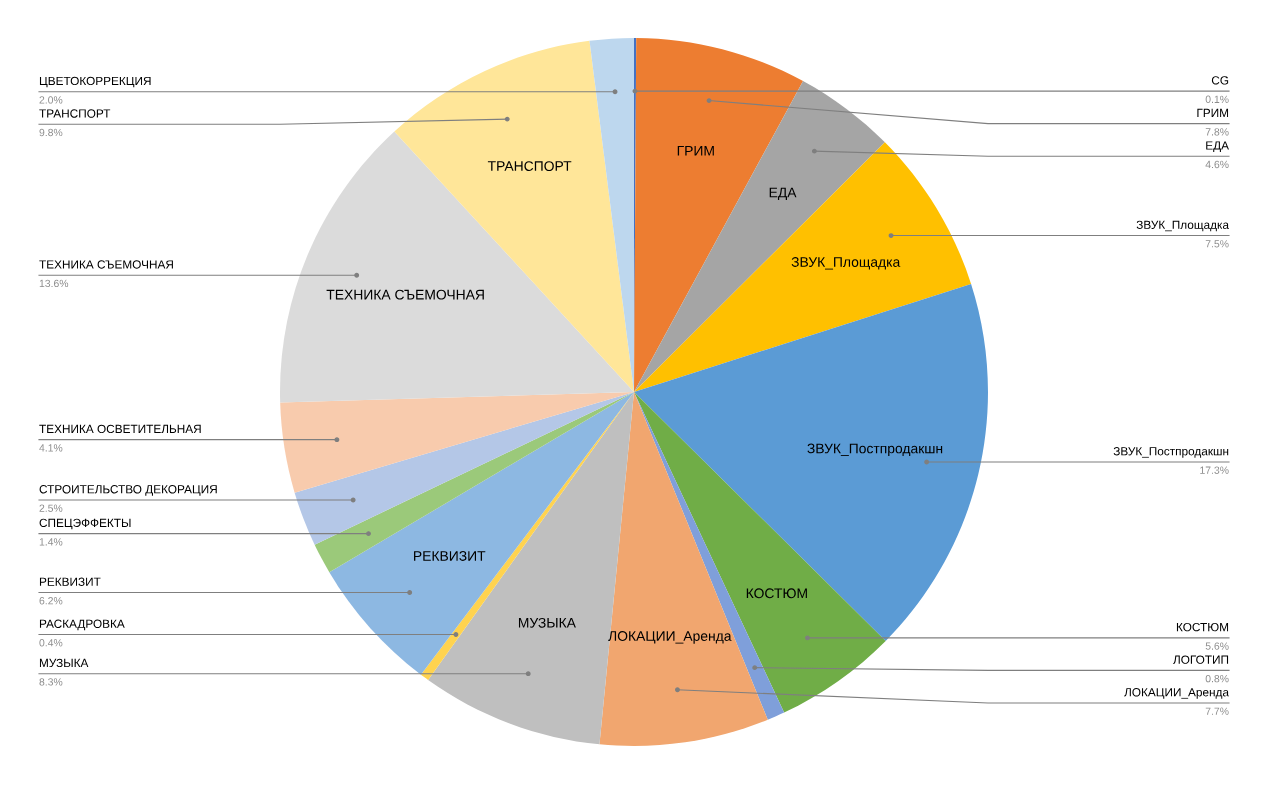 The width and height of the screenshot is (1268, 785). I want to click on slice-label: СТРОИТЕЛЬСТВО ДЕКОРАЦИЯ, so click(128, 490).